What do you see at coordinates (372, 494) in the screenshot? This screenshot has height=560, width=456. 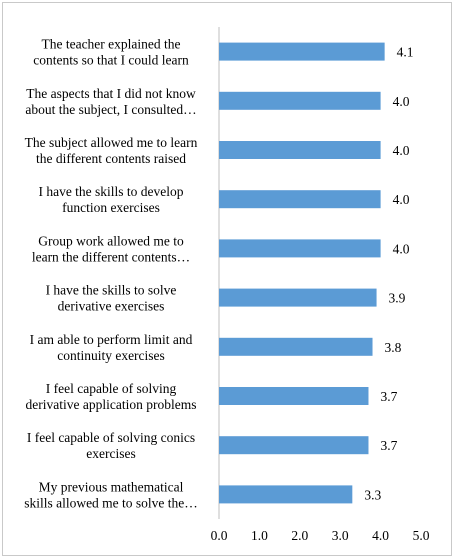 I see `data-label: 3.3` at bounding box center [372, 494].